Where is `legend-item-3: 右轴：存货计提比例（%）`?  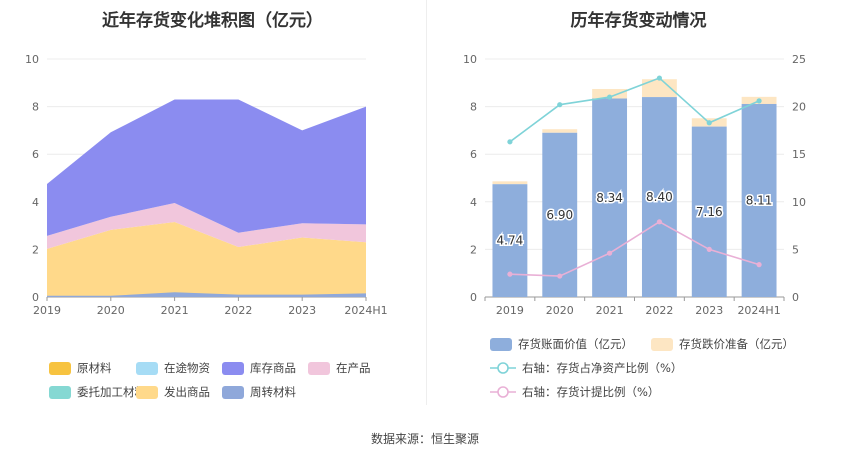 legend-item-3: 右轴：存货计提比例（%） is located at coordinates (574, 392).